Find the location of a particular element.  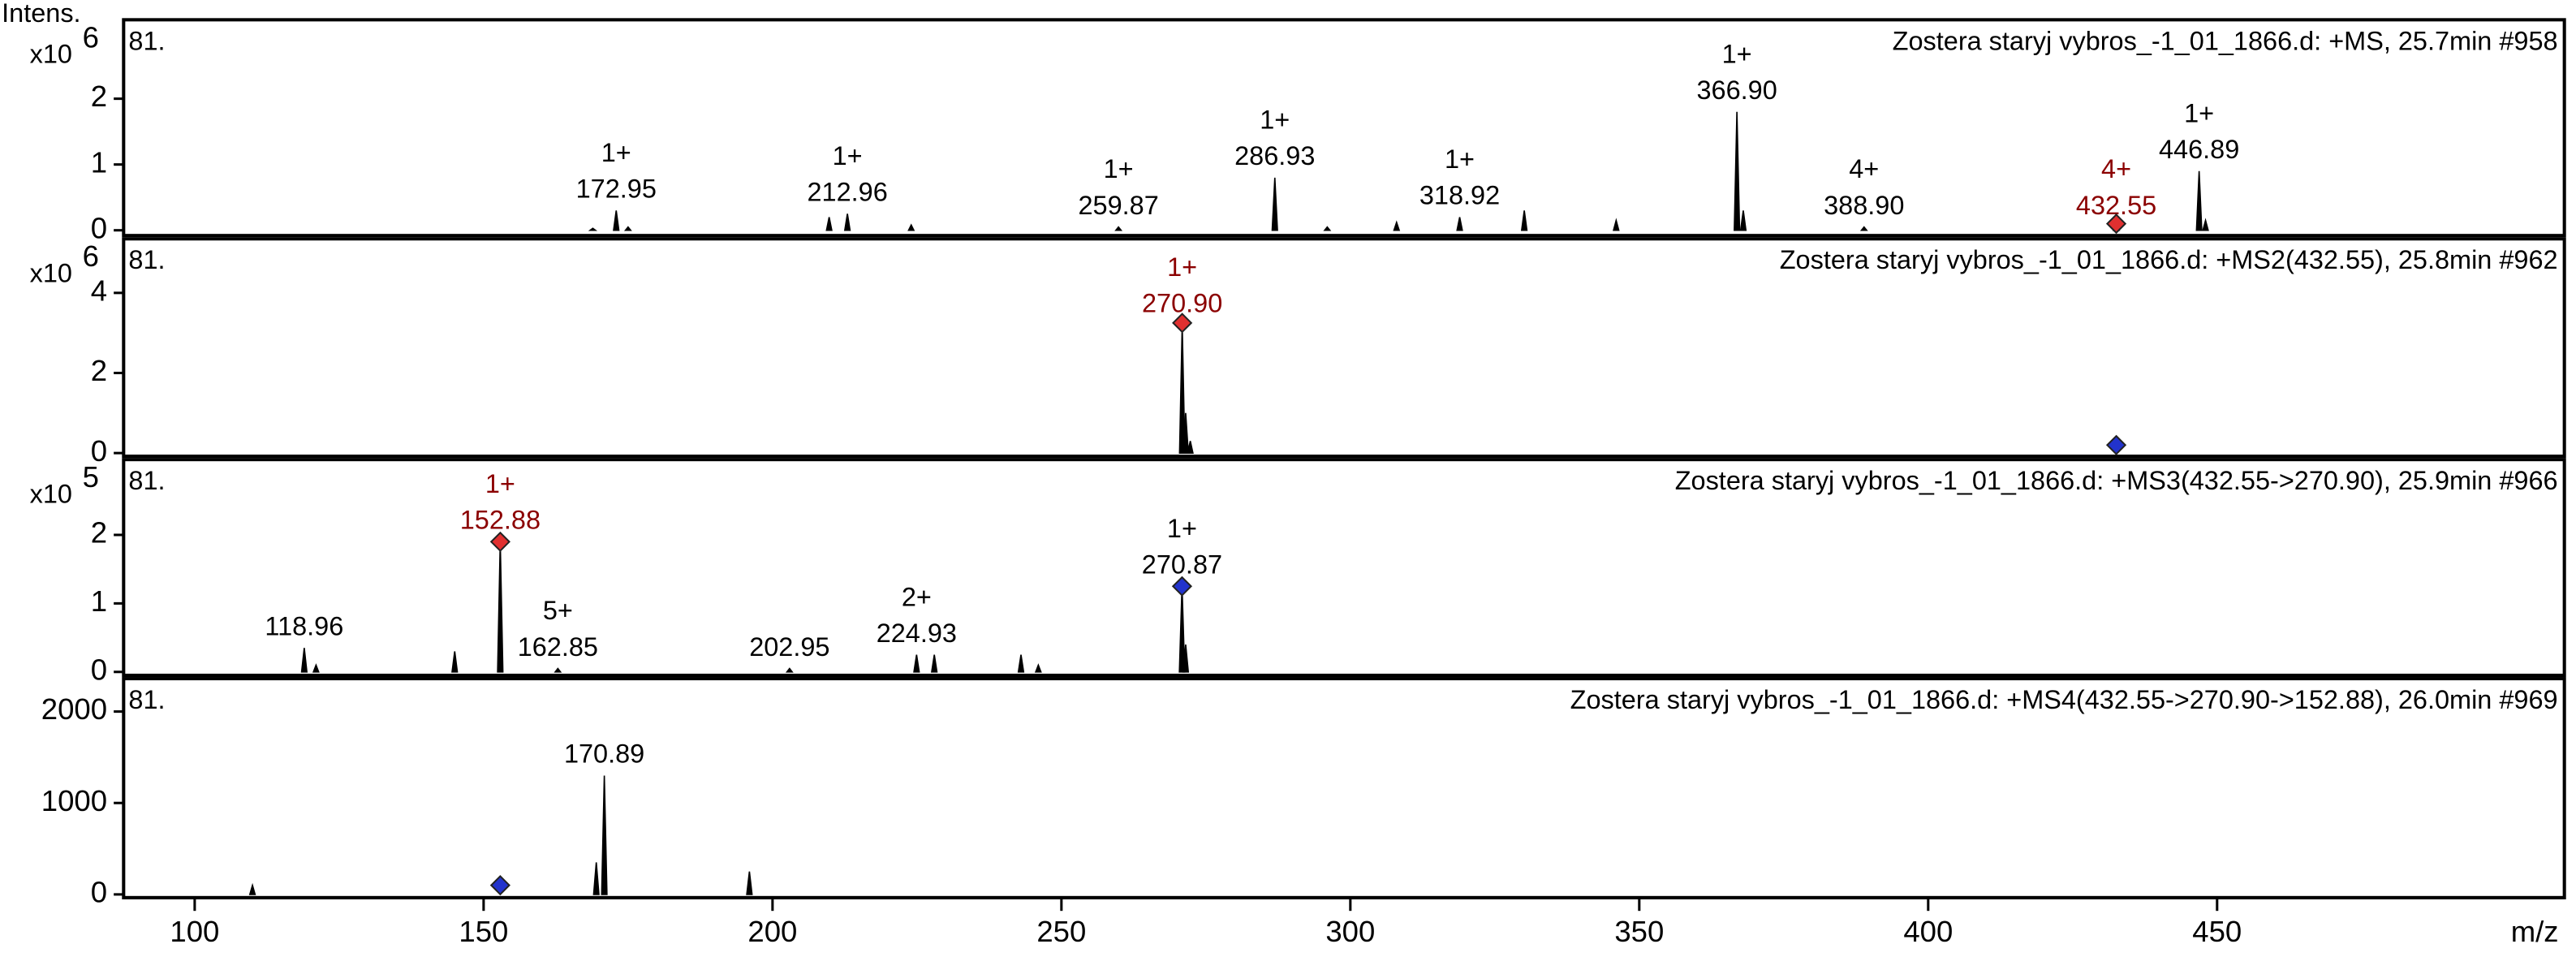

x-tick-label: 250 is located at coordinates (1061, 932).